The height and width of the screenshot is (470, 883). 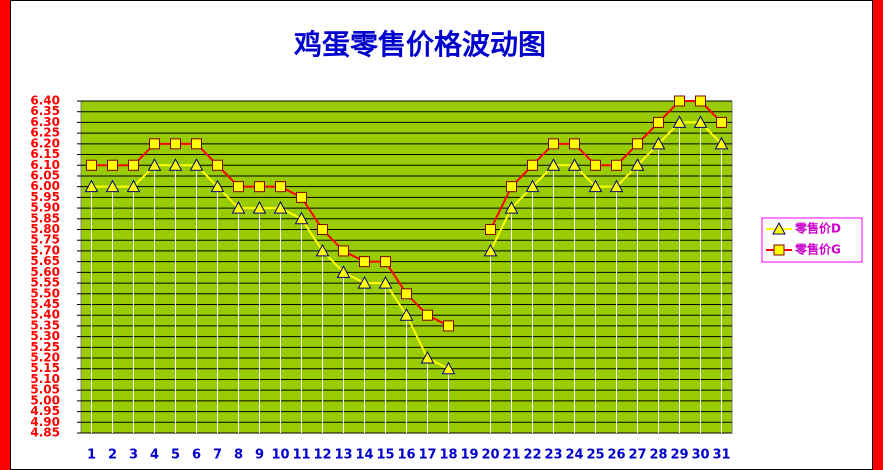 I want to click on y-tick-label: 4.85, so click(x=45, y=433).